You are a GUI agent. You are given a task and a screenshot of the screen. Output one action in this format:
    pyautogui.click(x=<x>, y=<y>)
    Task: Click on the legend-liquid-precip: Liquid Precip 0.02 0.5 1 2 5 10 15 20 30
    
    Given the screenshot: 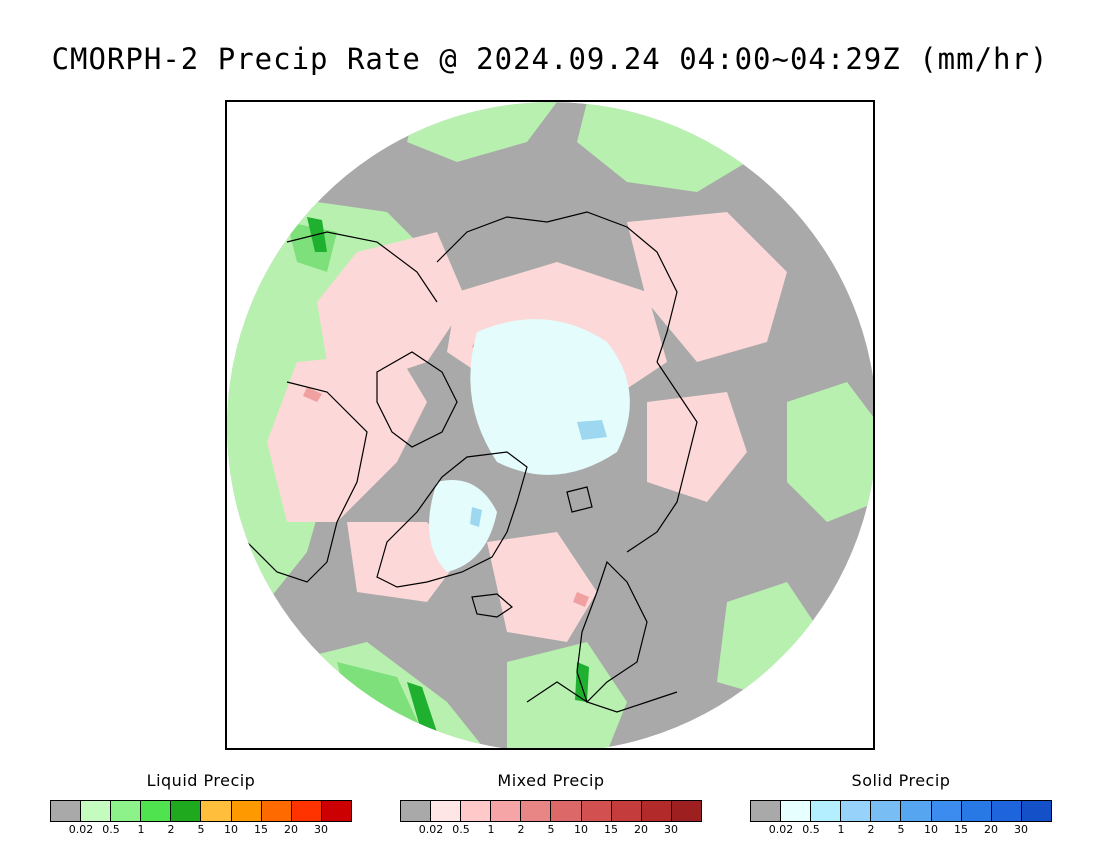 What is the action you would take?
    pyautogui.click(x=201, y=803)
    